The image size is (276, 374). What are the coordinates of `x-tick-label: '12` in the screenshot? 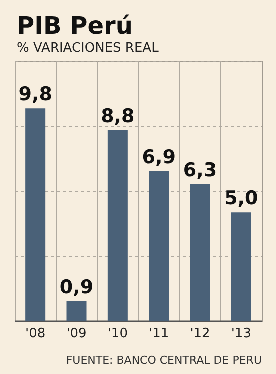 It's located at (200, 334).